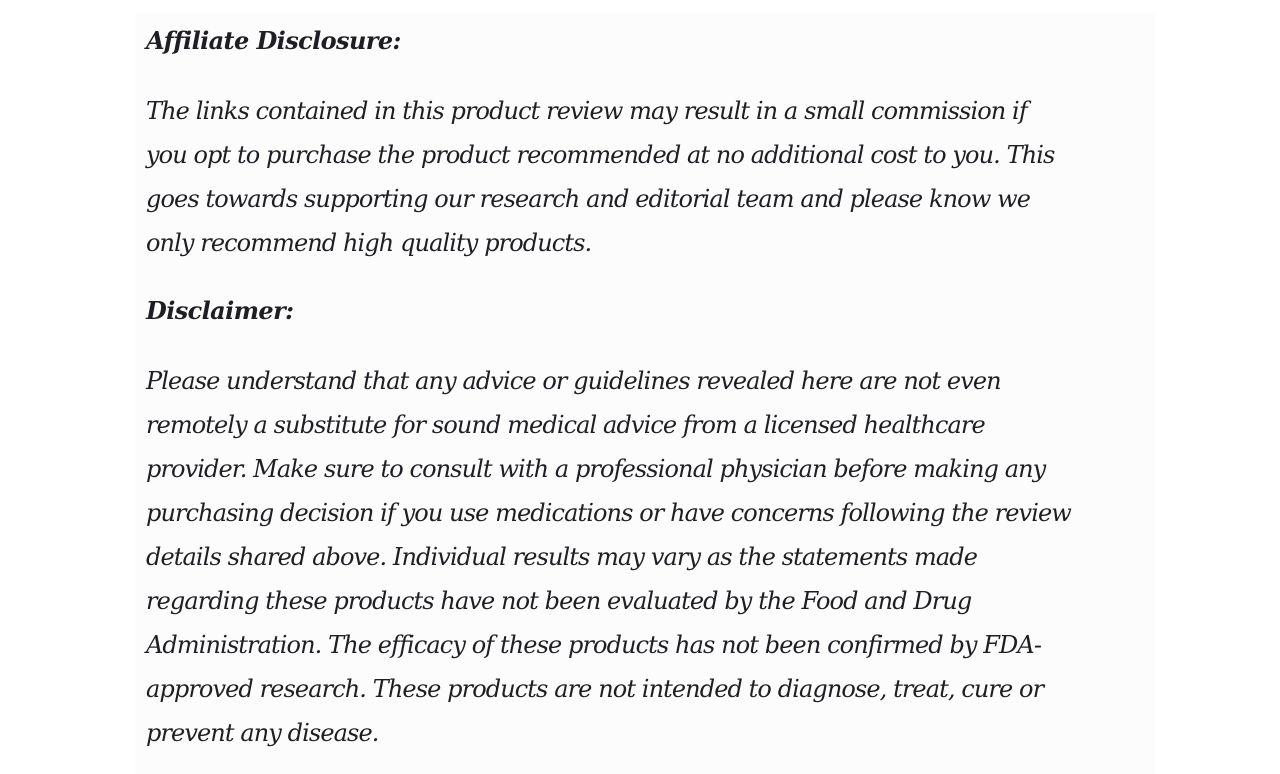 This screenshot has height=774, width=1280. What do you see at coordinates (262, 733) in the screenshot?
I see `text-line: prevent any disease.` at bounding box center [262, 733].